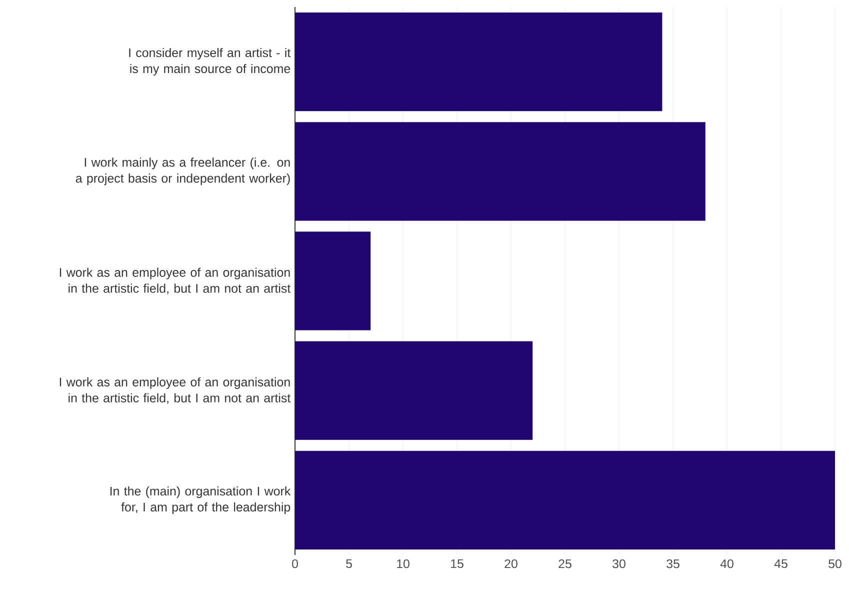 This screenshot has width=849, height=593. Describe the element at coordinates (295, 563) in the screenshot. I see `x-tick-label: 0` at that location.